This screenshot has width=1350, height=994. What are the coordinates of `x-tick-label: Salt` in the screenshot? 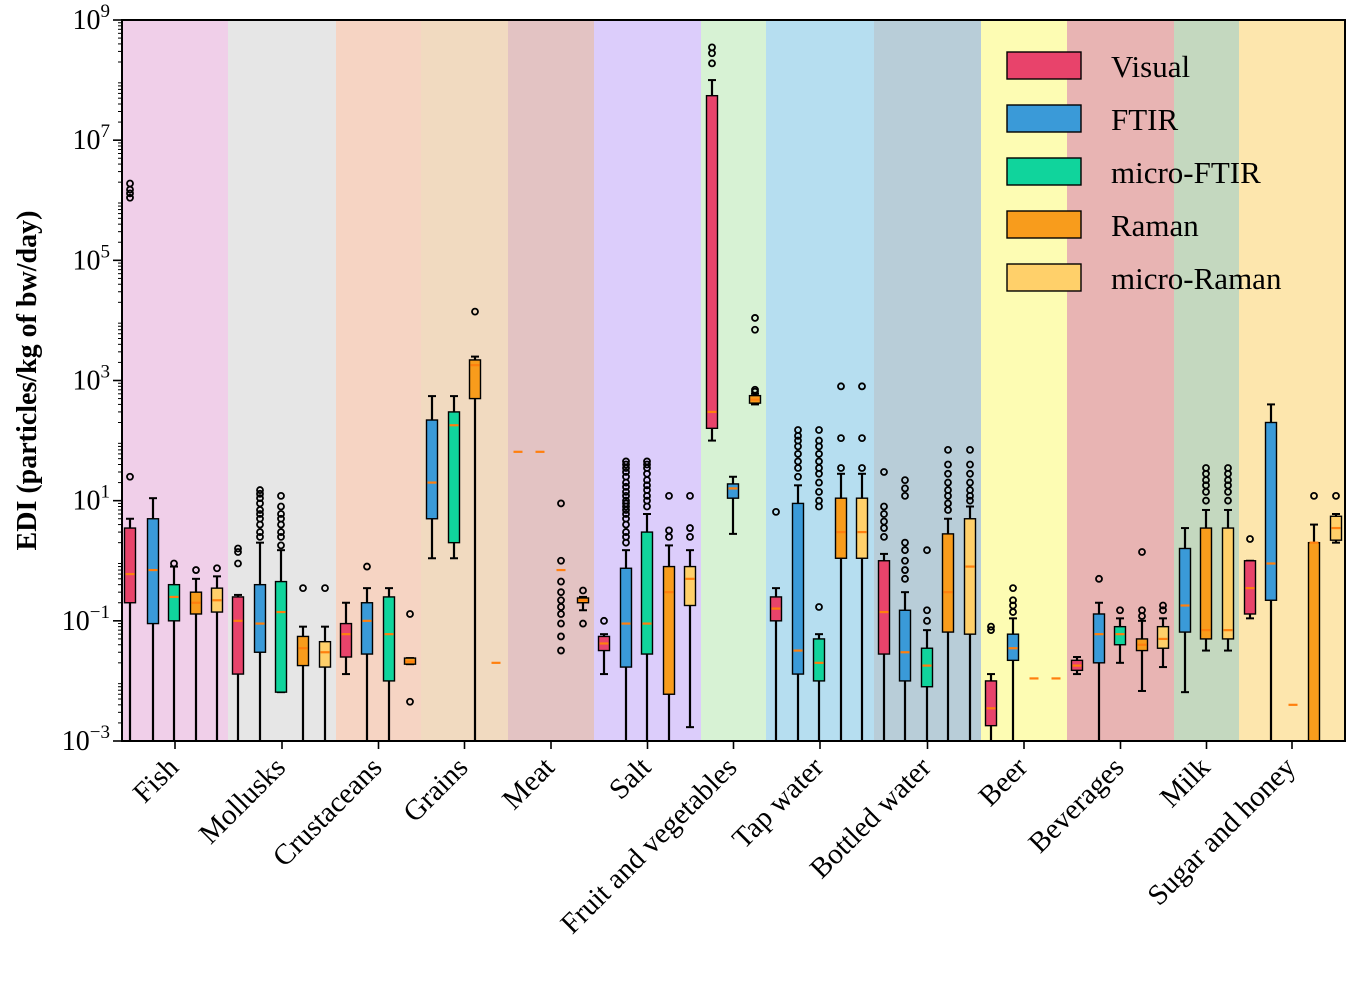 It's located at (630, 778).